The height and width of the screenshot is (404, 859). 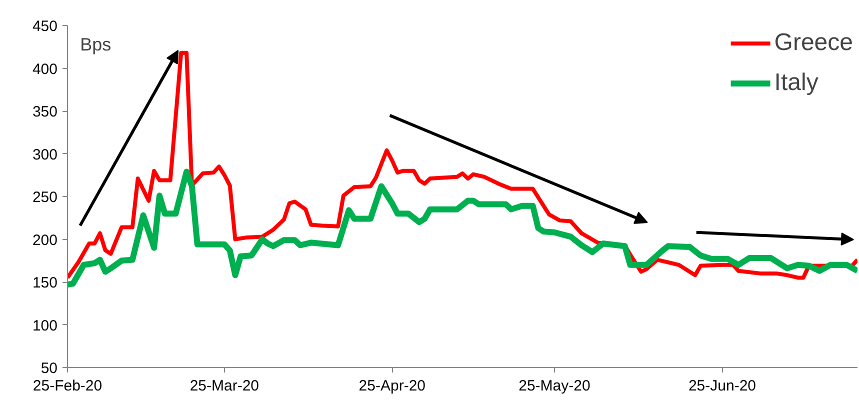 What do you see at coordinates (45, 26) in the screenshot?
I see `y-tick-label: 450` at bounding box center [45, 26].